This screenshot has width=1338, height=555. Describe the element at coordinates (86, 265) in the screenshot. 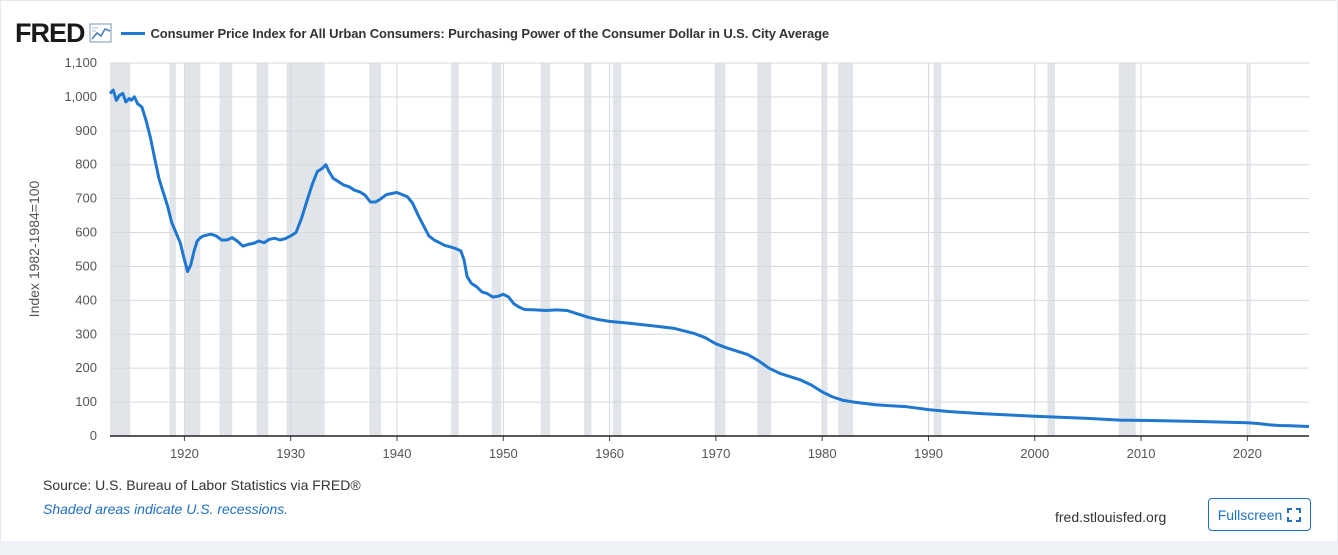

I see `y-tick-label: 500` at that location.